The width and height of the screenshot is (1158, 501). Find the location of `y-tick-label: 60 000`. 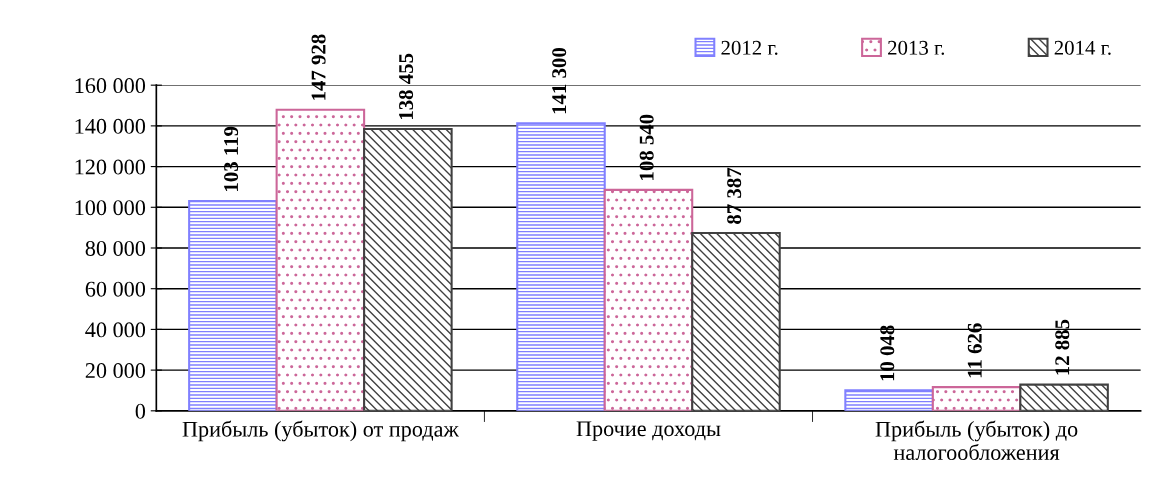

y-tick-label: 60 000 is located at coordinates (115, 289).